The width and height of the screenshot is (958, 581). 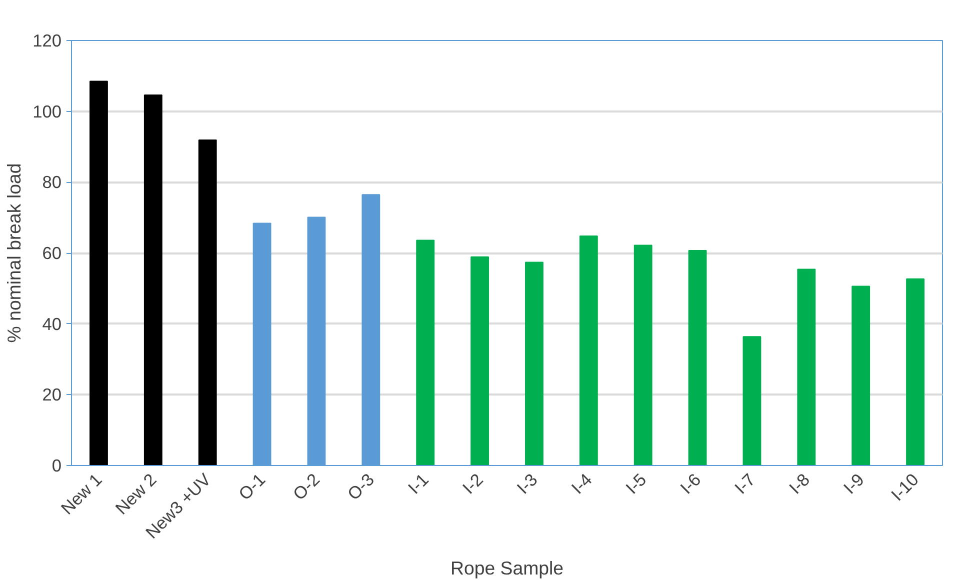 What do you see at coordinates (472, 483) in the screenshot?
I see `x-tick-label: I-2` at bounding box center [472, 483].